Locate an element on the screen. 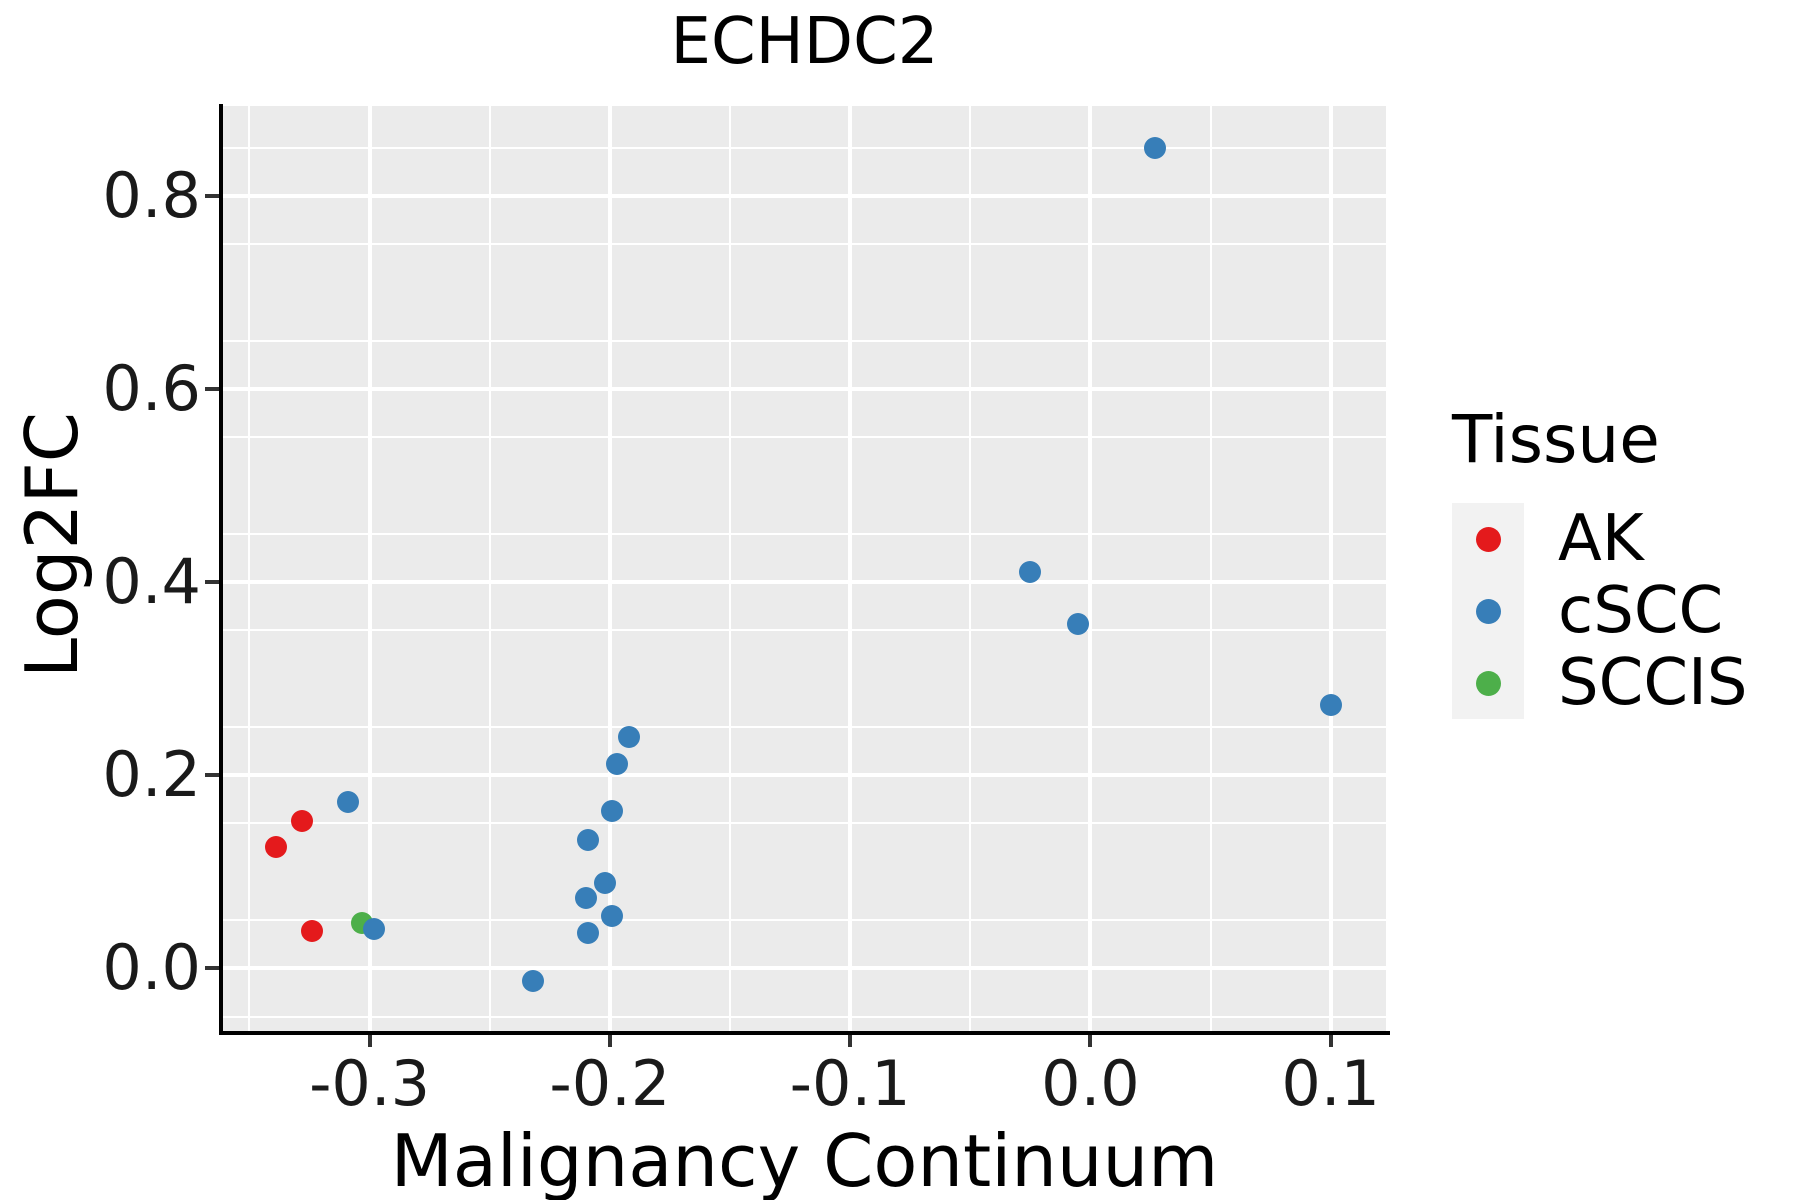 The height and width of the screenshot is (1200, 1800). legend-row-ak: AK is located at coordinates (1626, 539).